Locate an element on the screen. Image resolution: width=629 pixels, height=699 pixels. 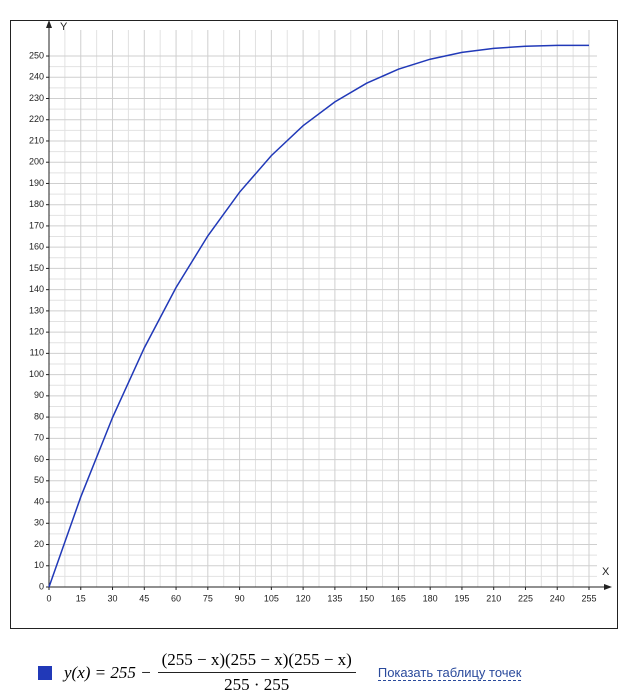
y-tick-label: 0 is located at coordinates (41, 586).